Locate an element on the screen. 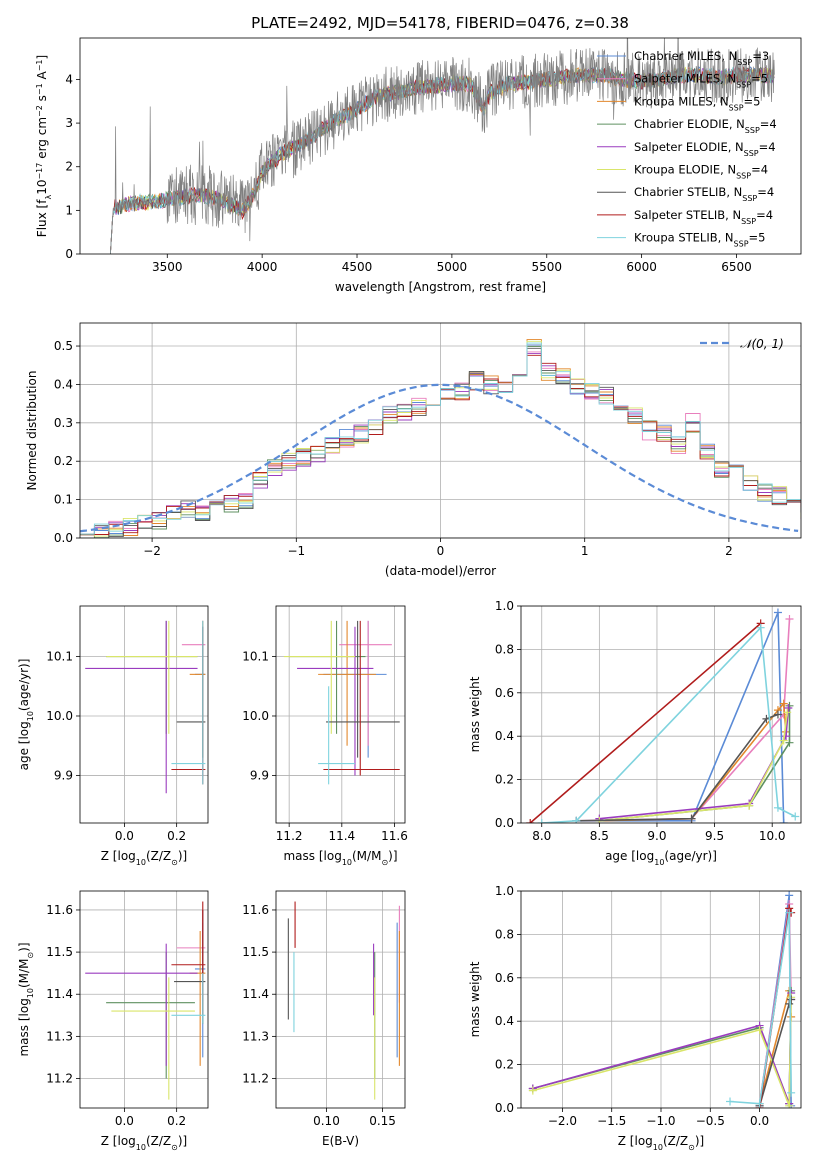  mass-vs-ebv-panel: 0.10 0.15 11.2 11.3 11.4 11.5 11.6 E(B-V) is located at coordinates (324, 1019).